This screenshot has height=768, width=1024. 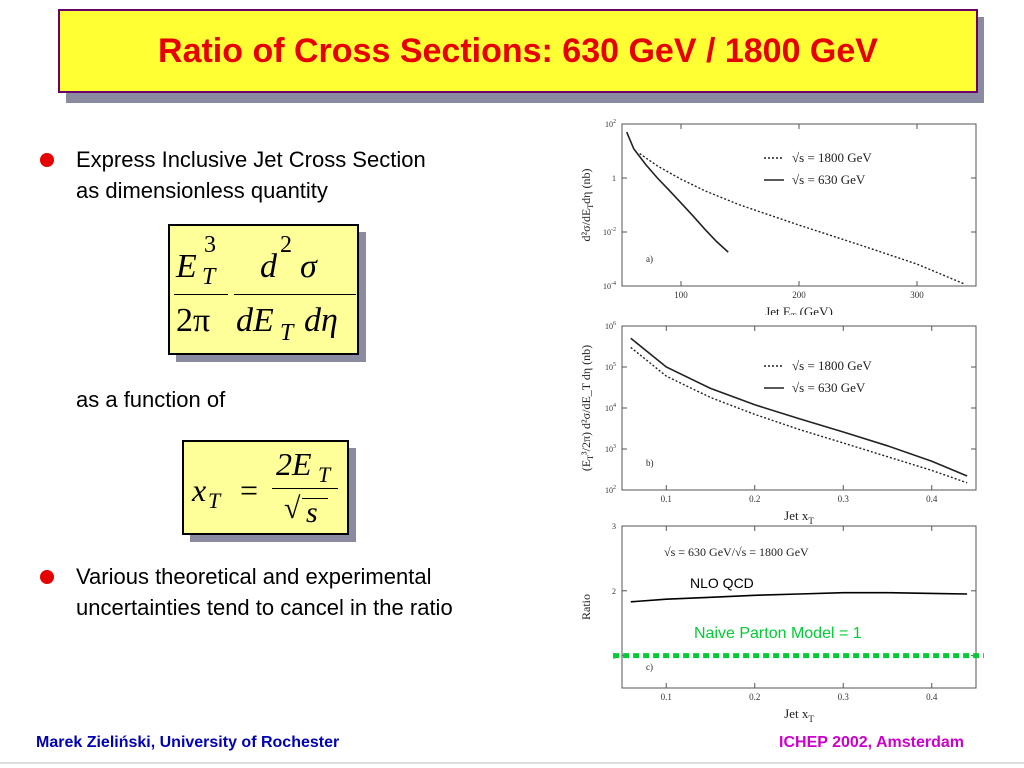 I want to click on y-axis-label: (ET³/2π) d²σ/dE_T dη (nb), so click(x=587, y=408).